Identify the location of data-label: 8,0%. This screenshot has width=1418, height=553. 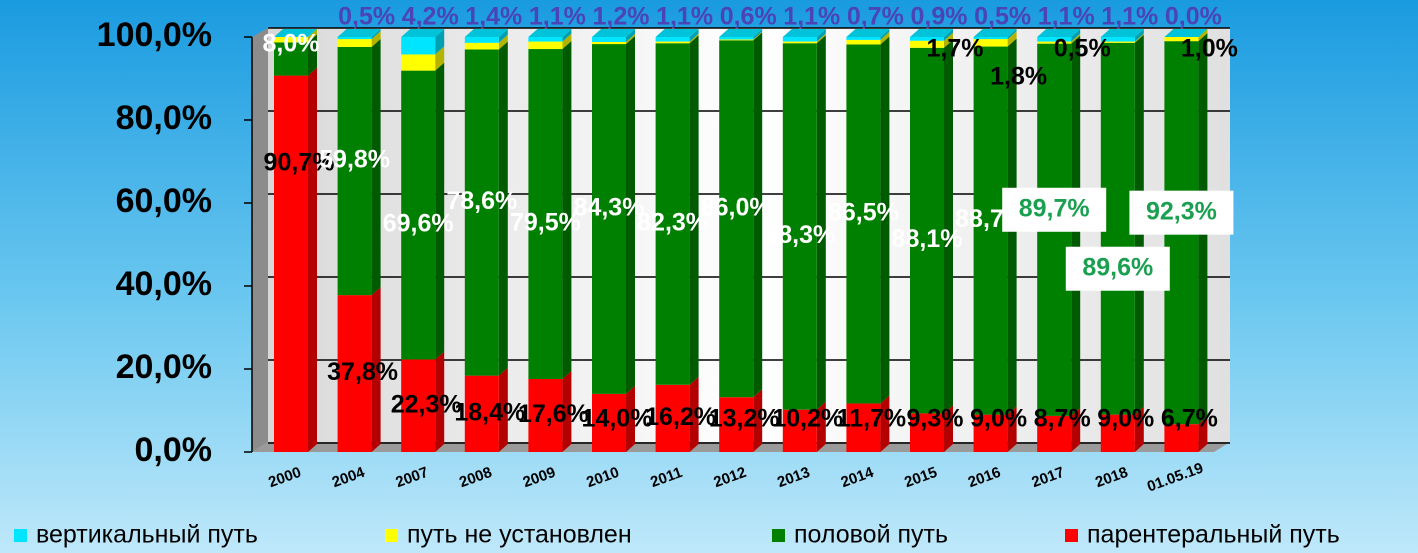
(291, 44).